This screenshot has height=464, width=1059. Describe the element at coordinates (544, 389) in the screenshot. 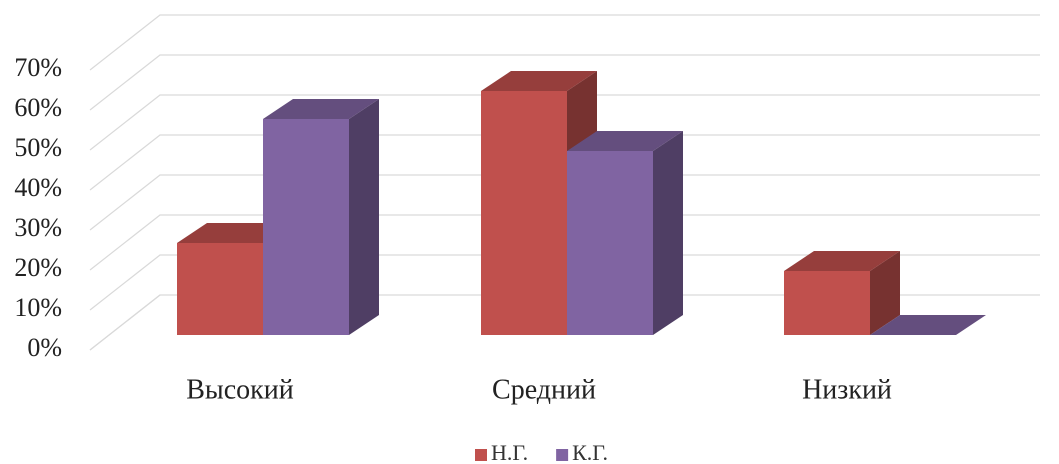

I see `x-tick-label: Средний` at that location.